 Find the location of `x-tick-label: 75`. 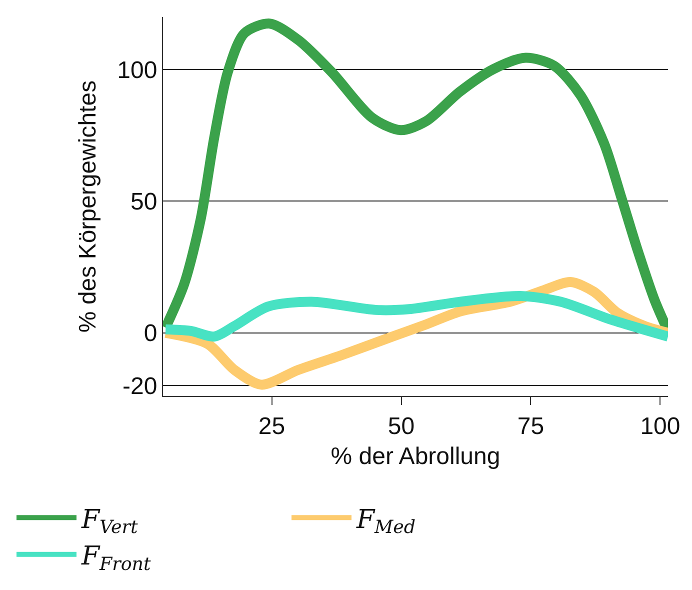

x-tick-label: 75 is located at coordinates (530, 426).